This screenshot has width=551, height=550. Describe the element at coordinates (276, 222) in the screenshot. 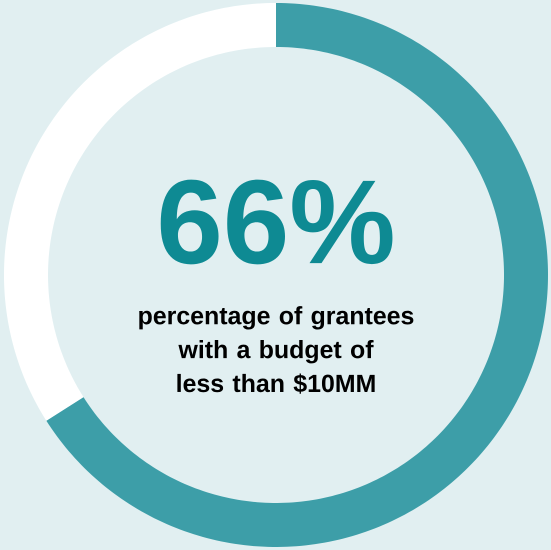

I see `text: 66%` at that location.